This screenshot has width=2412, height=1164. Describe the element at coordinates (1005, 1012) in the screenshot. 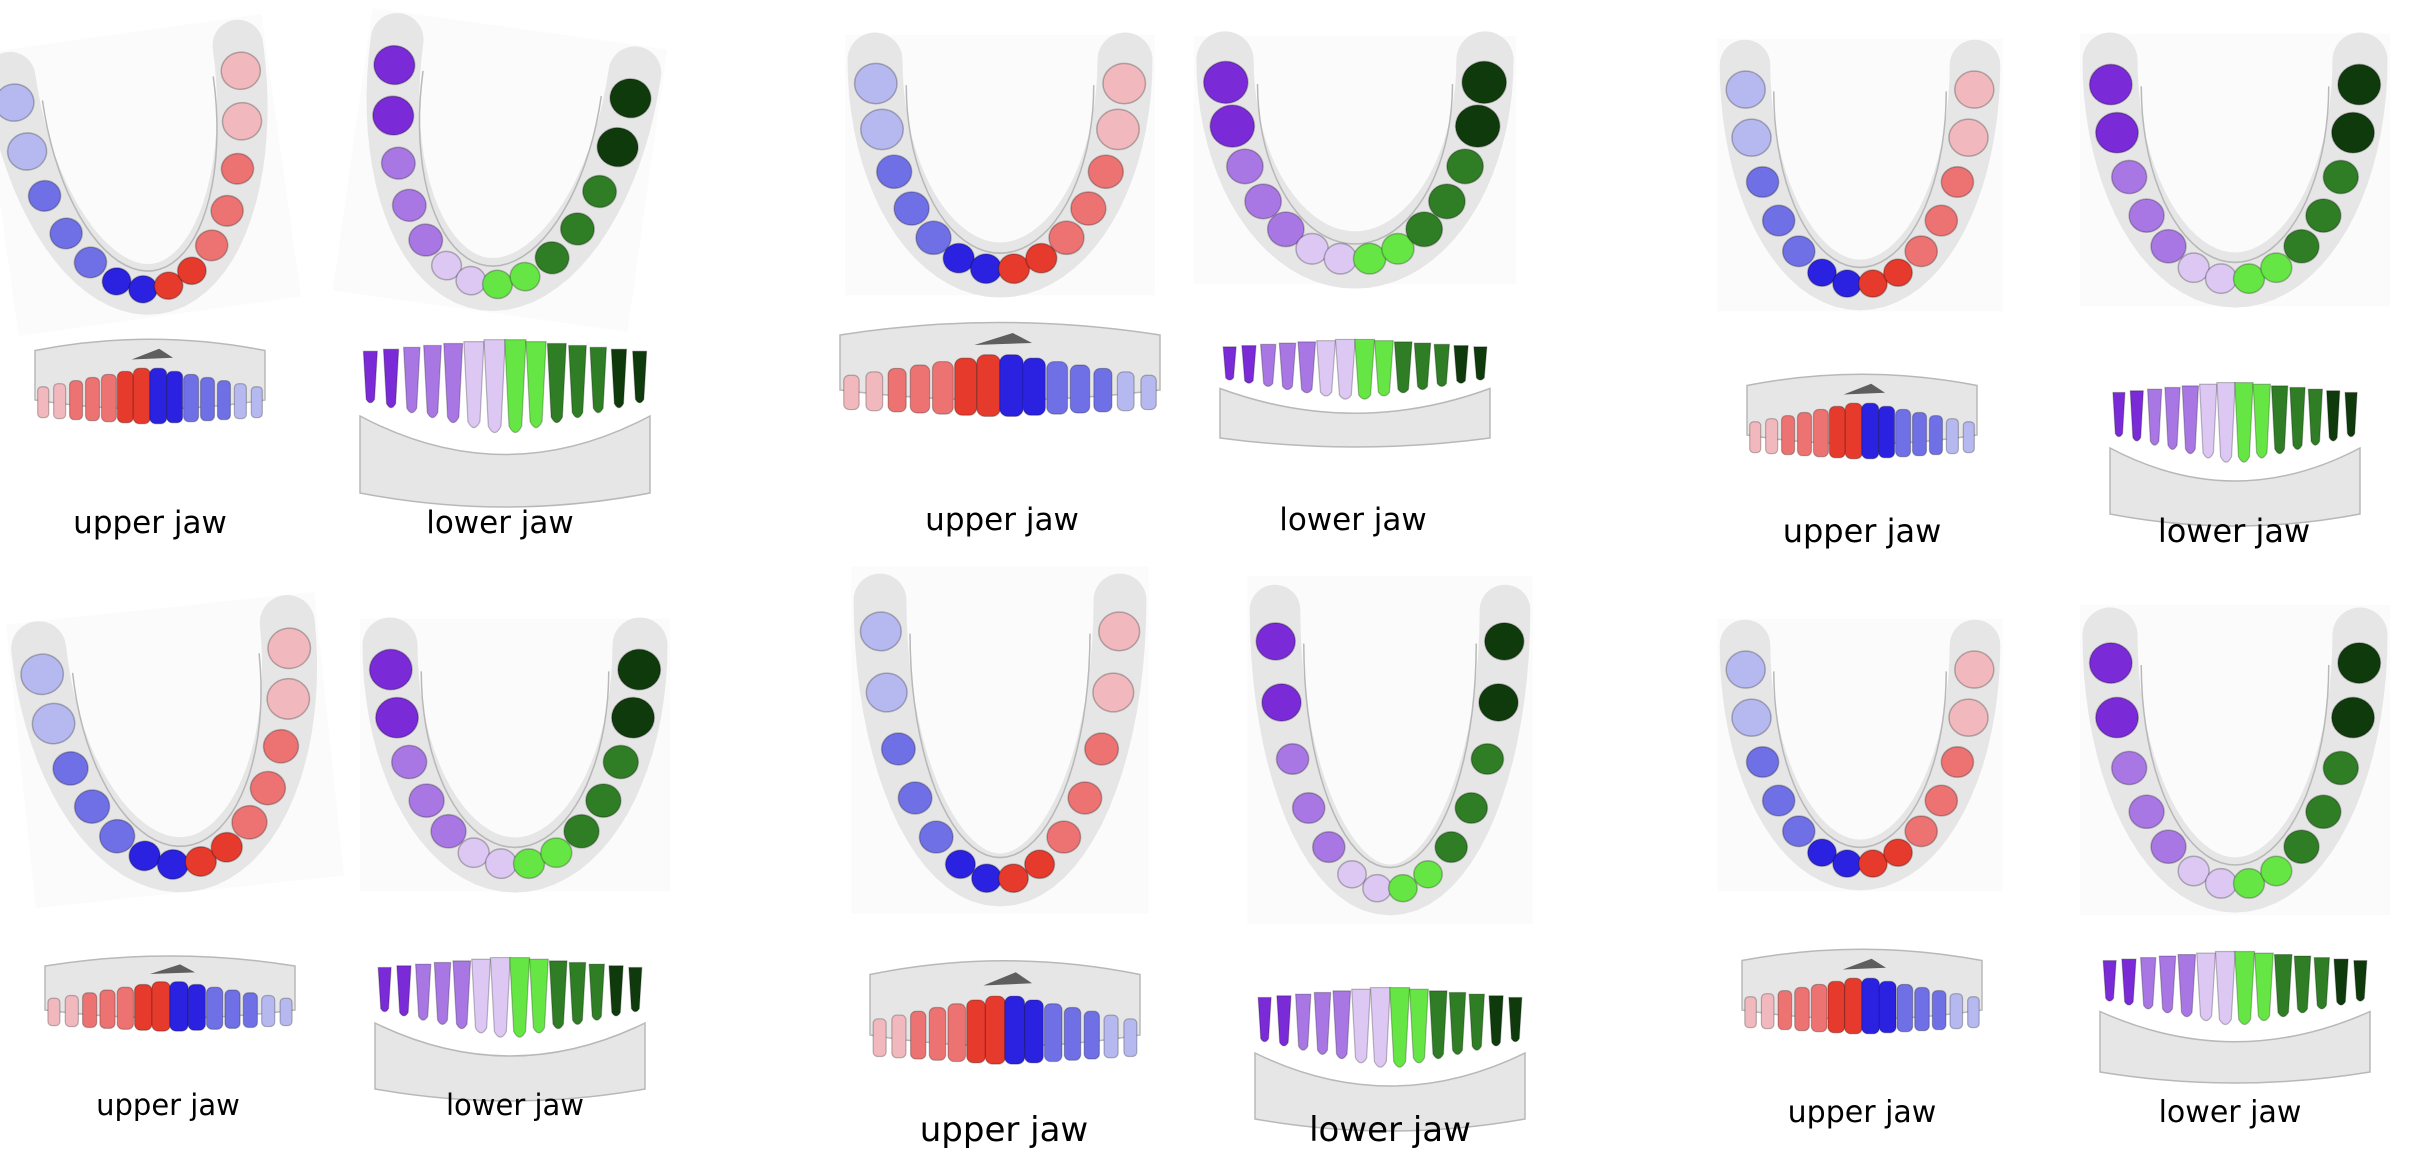

I see `panel-5-upper-frontal` at that location.